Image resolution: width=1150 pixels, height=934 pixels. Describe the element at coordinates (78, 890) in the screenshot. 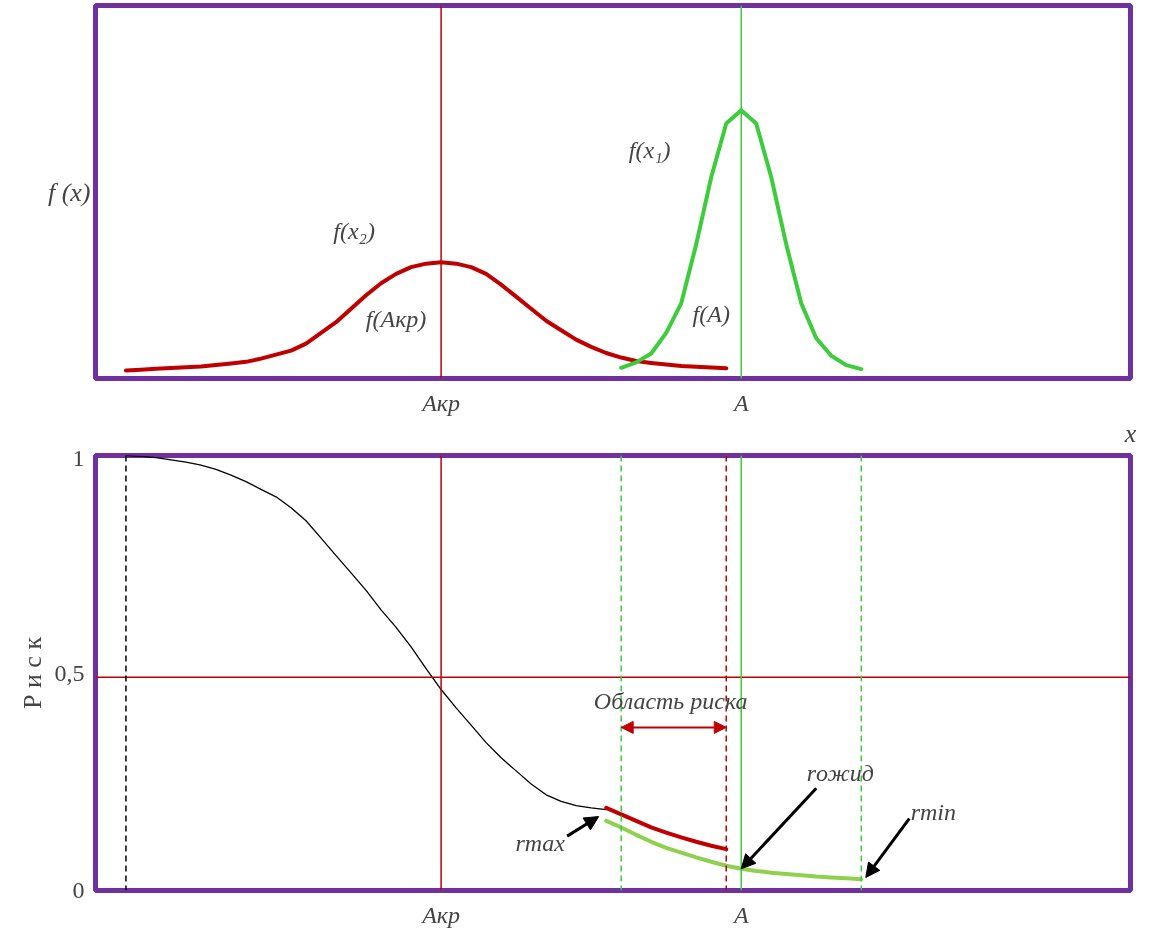

I see `y-tick-label: 0` at that location.